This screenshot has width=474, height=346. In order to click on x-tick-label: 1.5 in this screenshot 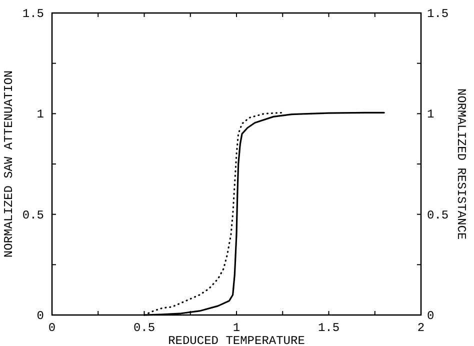, I will do `click(329, 328)`.